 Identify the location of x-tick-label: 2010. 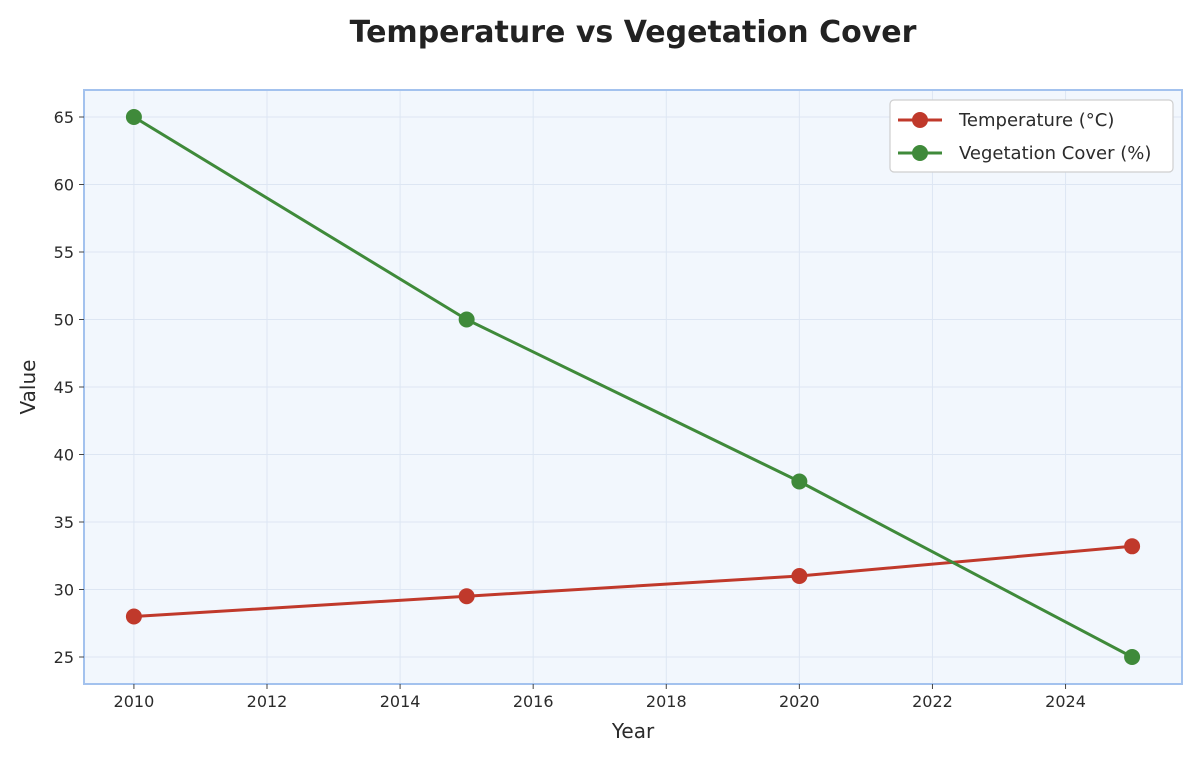
(134, 701).